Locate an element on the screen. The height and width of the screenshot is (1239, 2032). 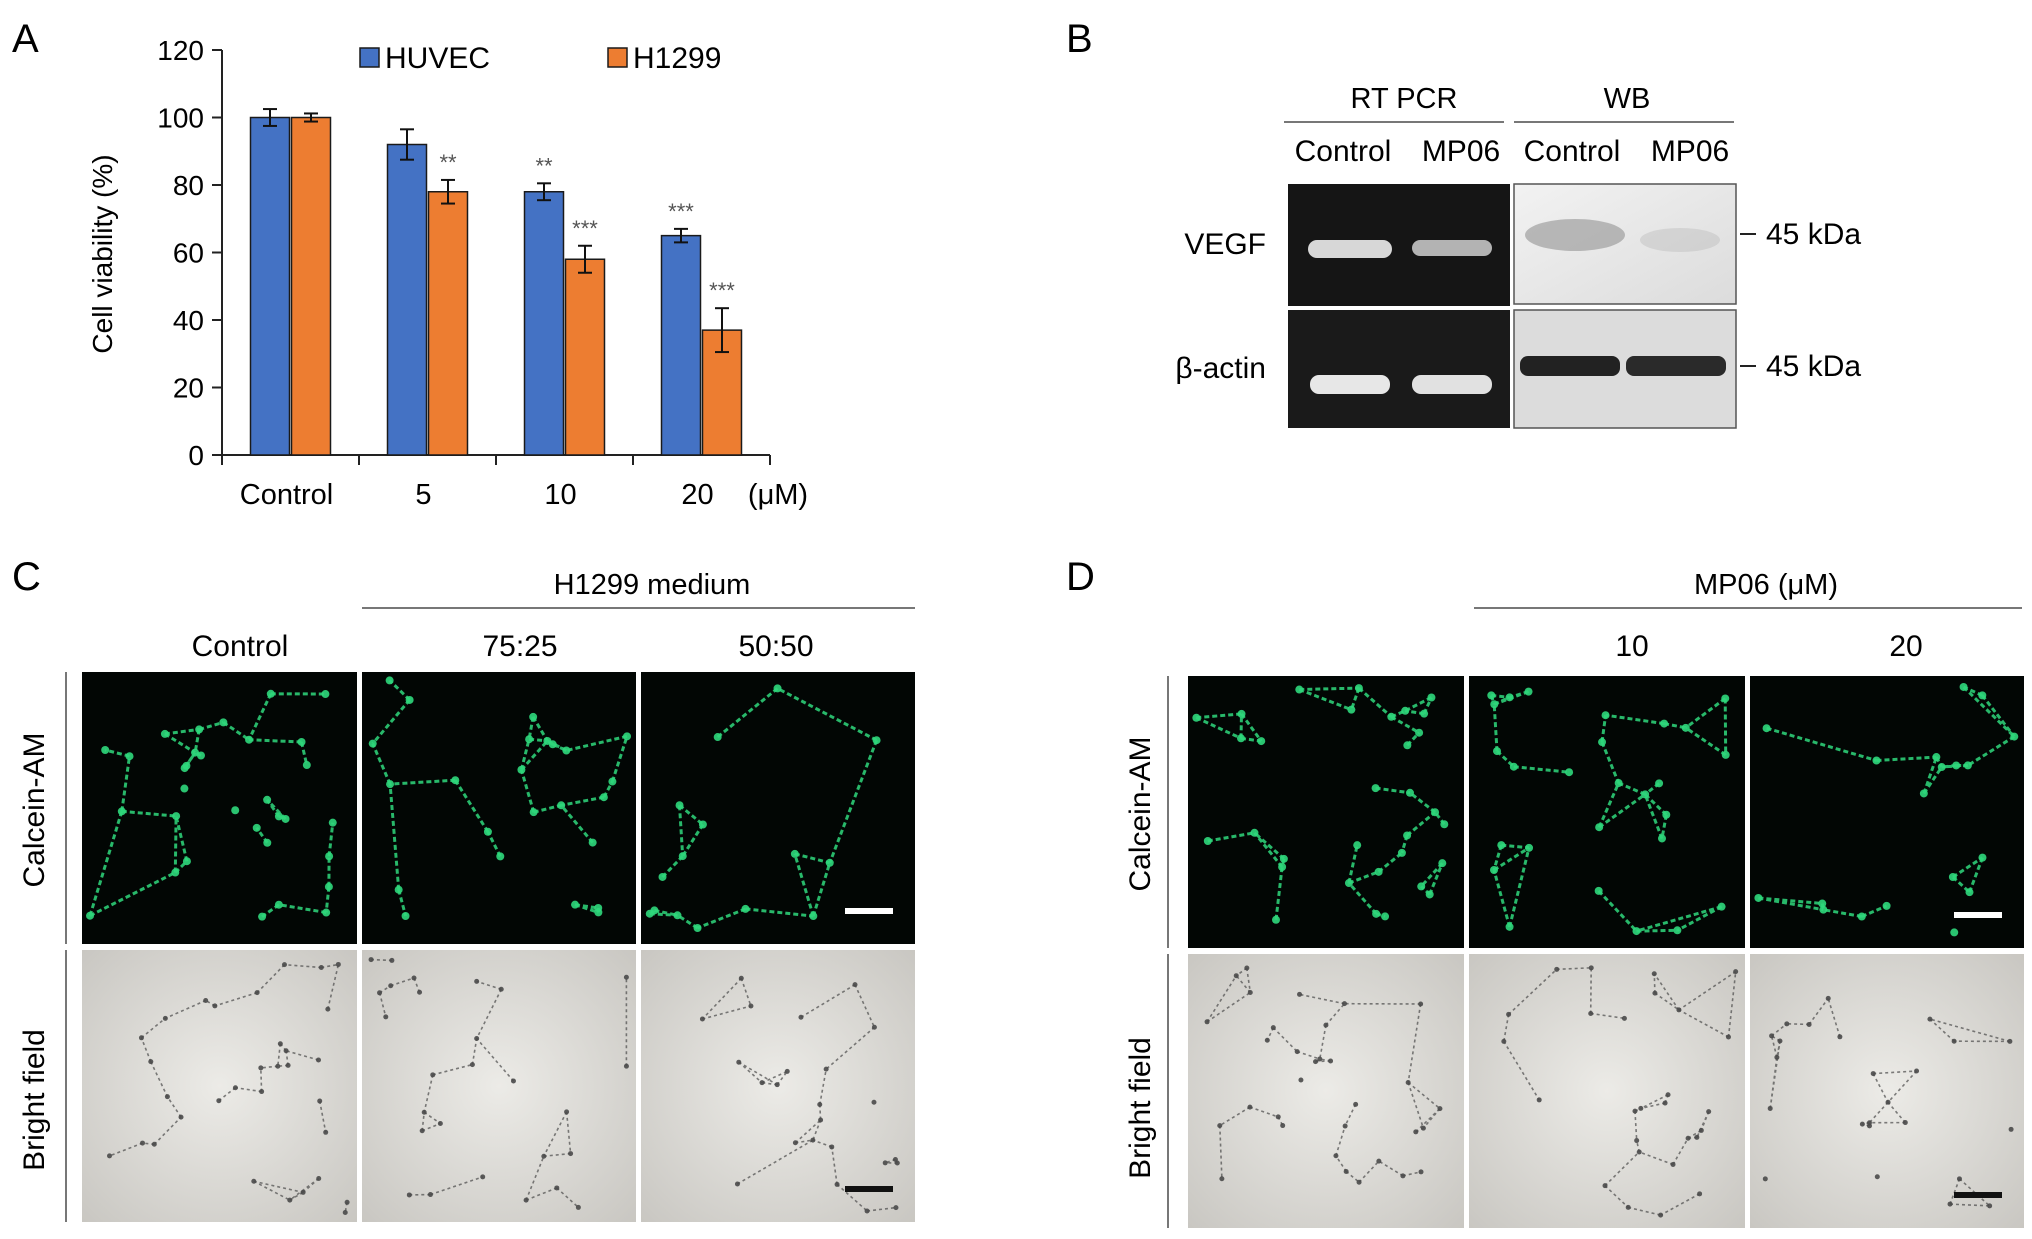
gel-band-vegf-control is located at coordinates (1350, 249).